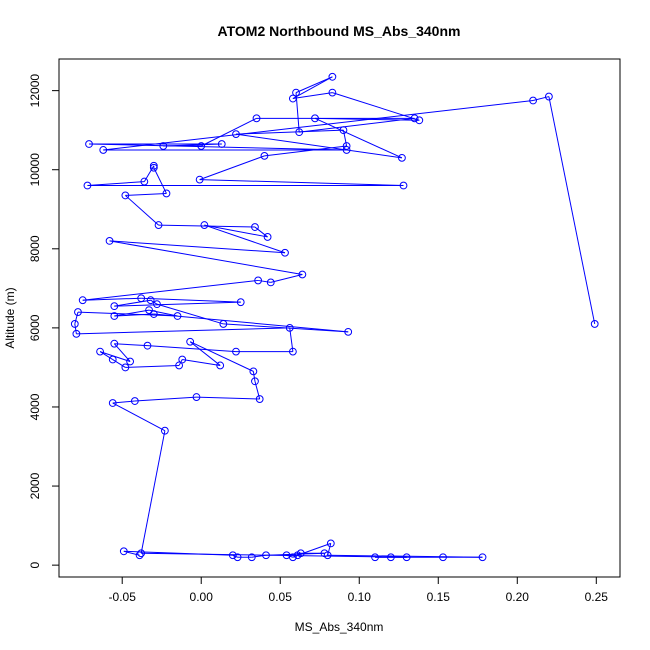 Image resolution: width=650 pixels, height=650 pixels. What do you see at coordinates (35, 248) in the screenshot?
I see `y-tick-label: 8000` at bounding box center [35, 248].